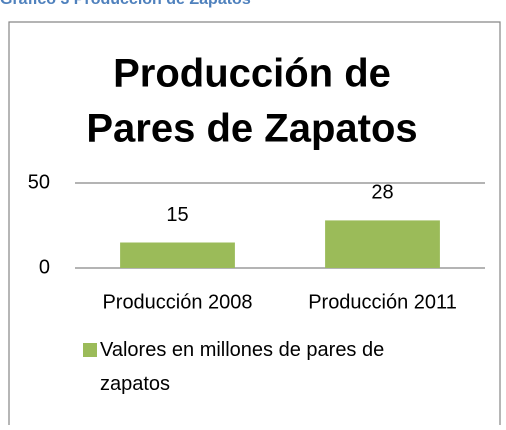  I want to click on legend-label: Valores en millones de pares de zapatos, so click(242, 367).